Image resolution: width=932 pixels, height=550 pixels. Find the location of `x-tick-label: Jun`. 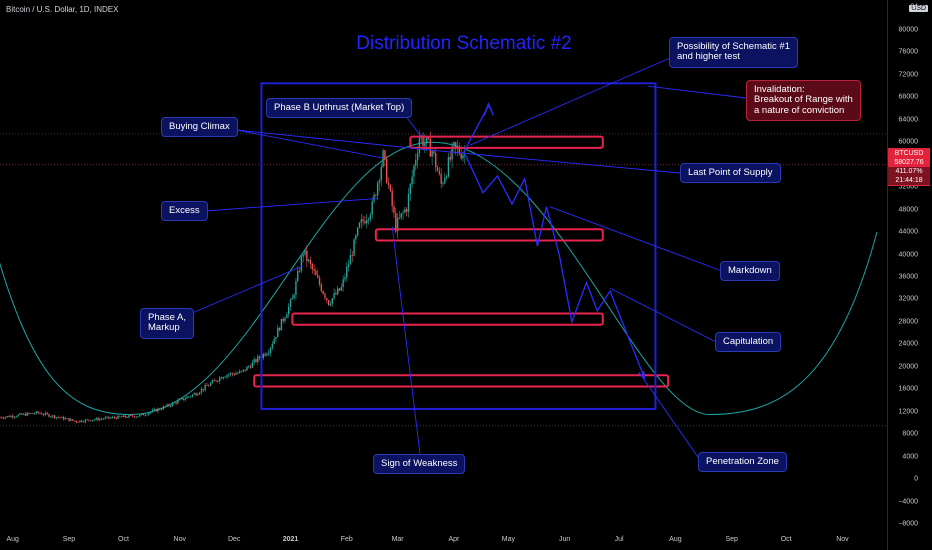

x-tick-label: Jun is located at coordinates (564, 539).